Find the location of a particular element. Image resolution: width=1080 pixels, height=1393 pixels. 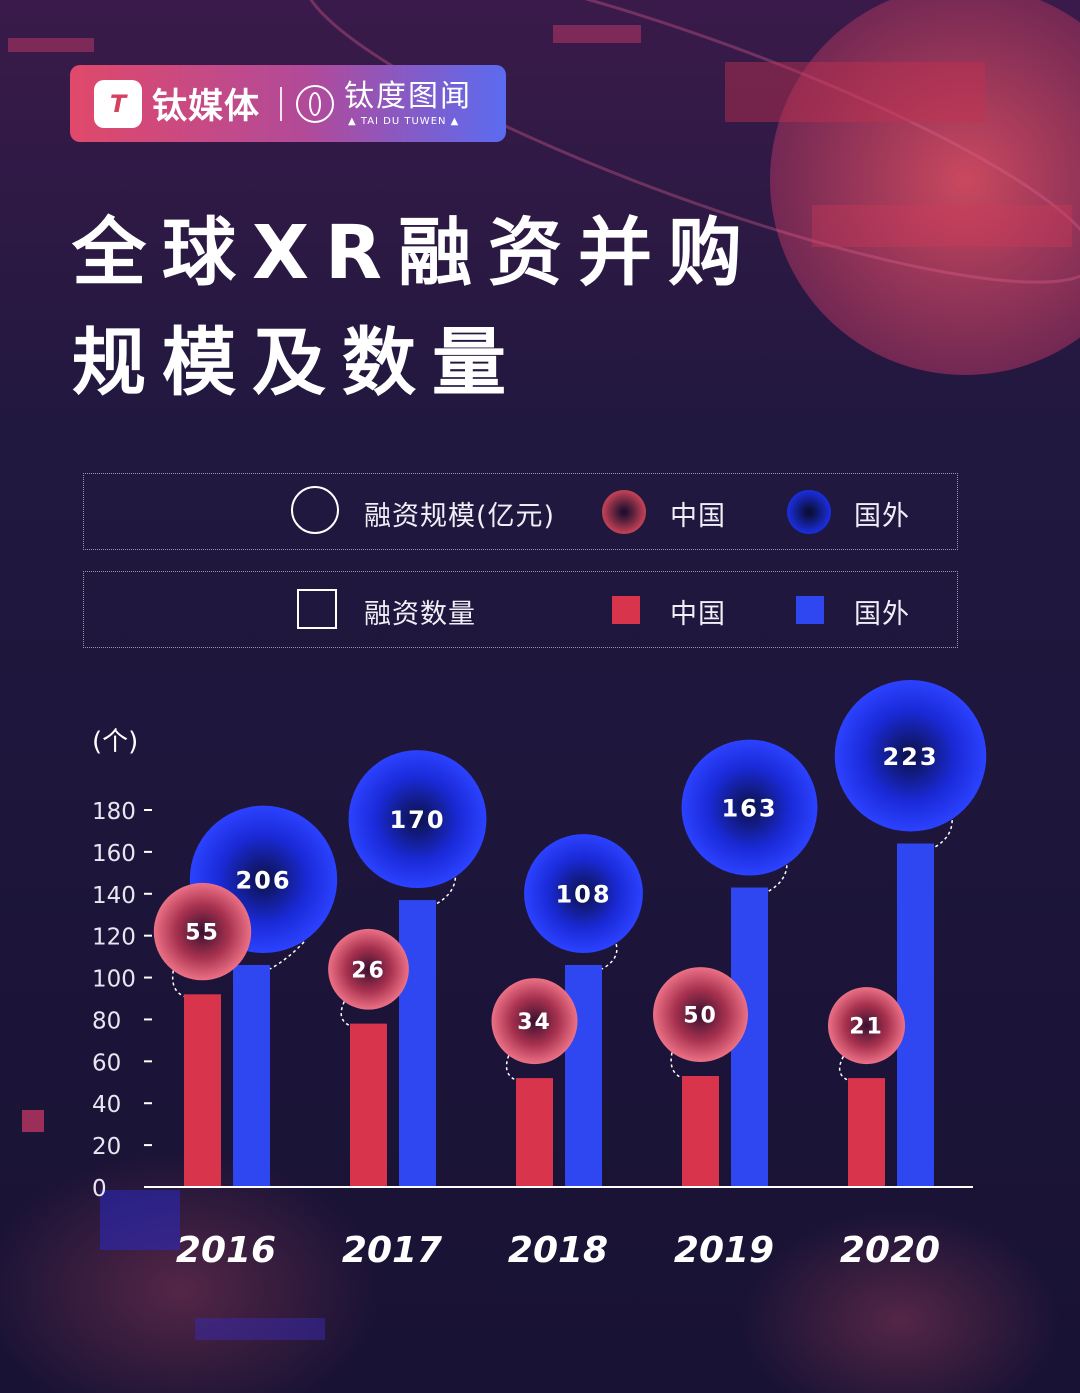

y-axis-unit-label: (个) is located at coordinates (115, 742).